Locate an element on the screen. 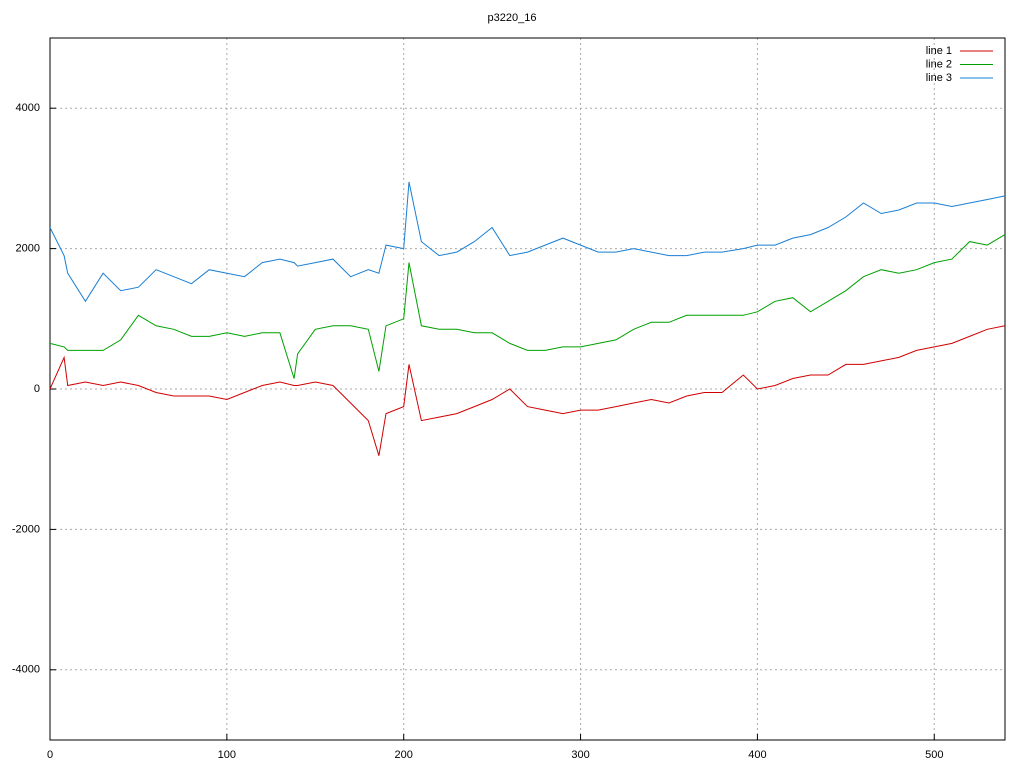  legend-label: line 2 is located at coordinates (939, 64).